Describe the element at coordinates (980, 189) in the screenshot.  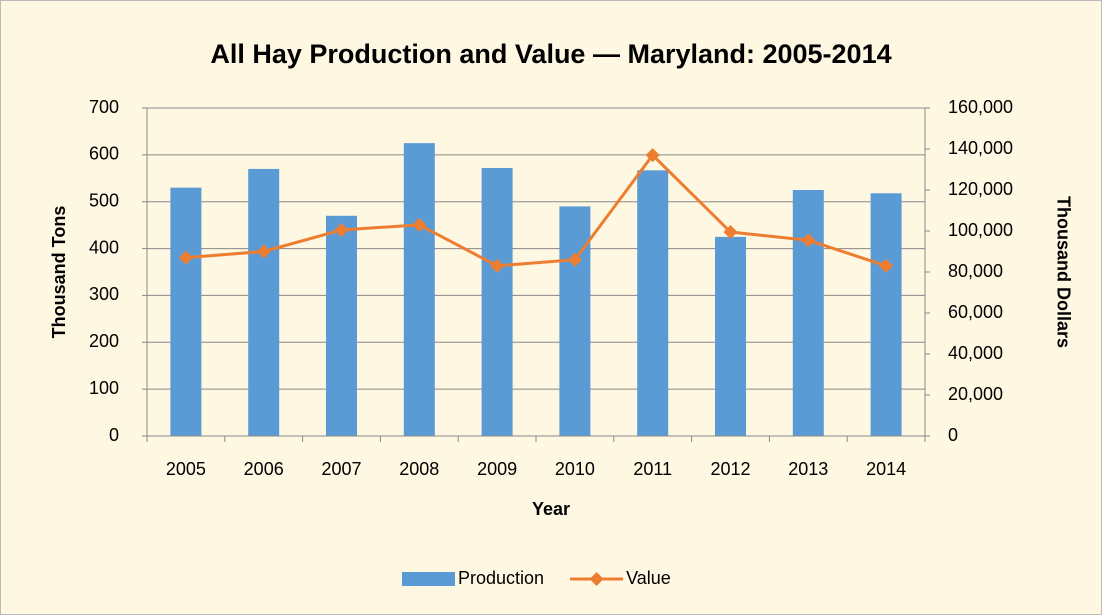
I see `y2-tick-label: 120,000` at that location.